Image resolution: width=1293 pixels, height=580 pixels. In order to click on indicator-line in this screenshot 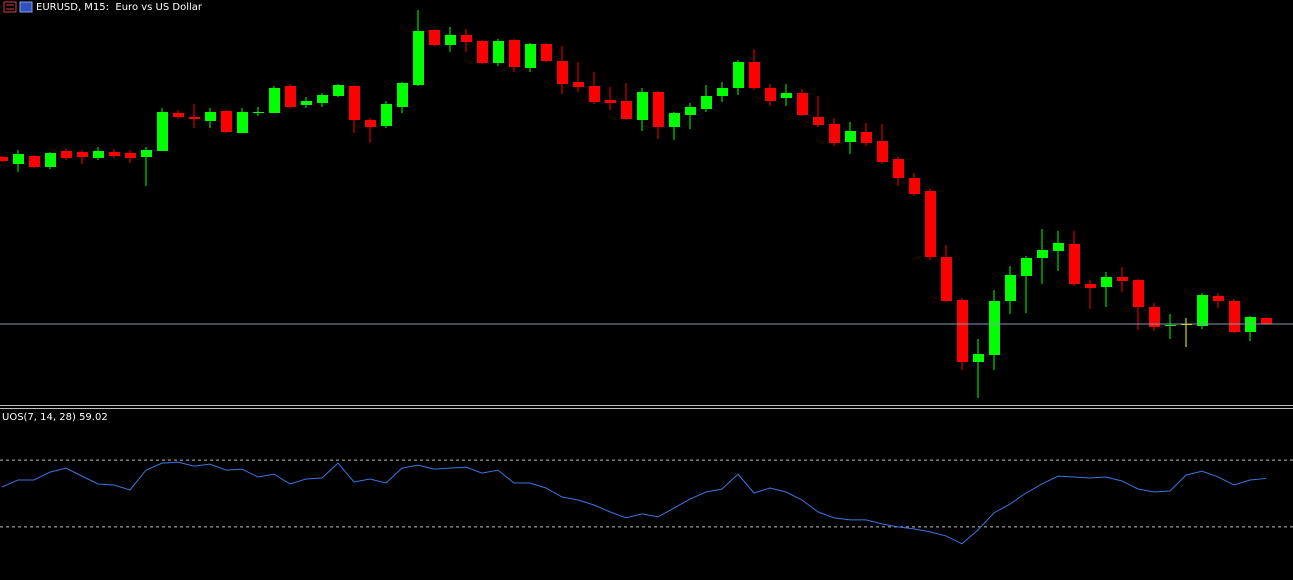, I will do `click(634, 503)`.